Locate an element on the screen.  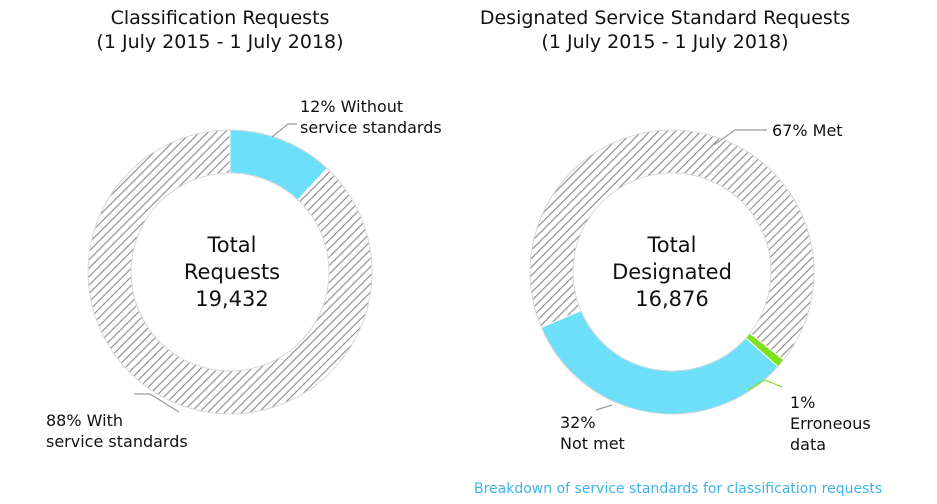
center-label-line: Requests is located at coordinates (232, 272).